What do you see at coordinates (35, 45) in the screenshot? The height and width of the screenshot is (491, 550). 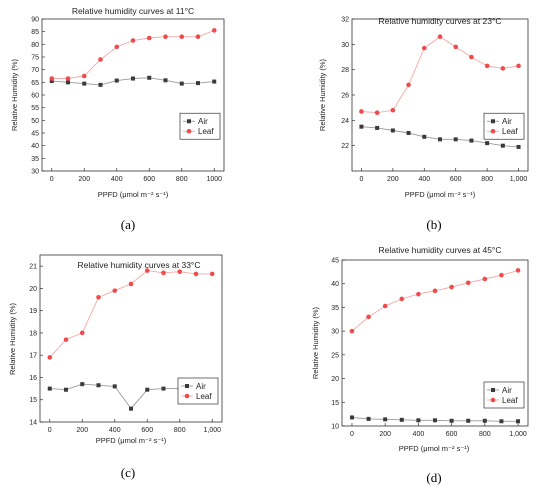 I see `y-tick-label: 80` at bounding box center [35, 45].